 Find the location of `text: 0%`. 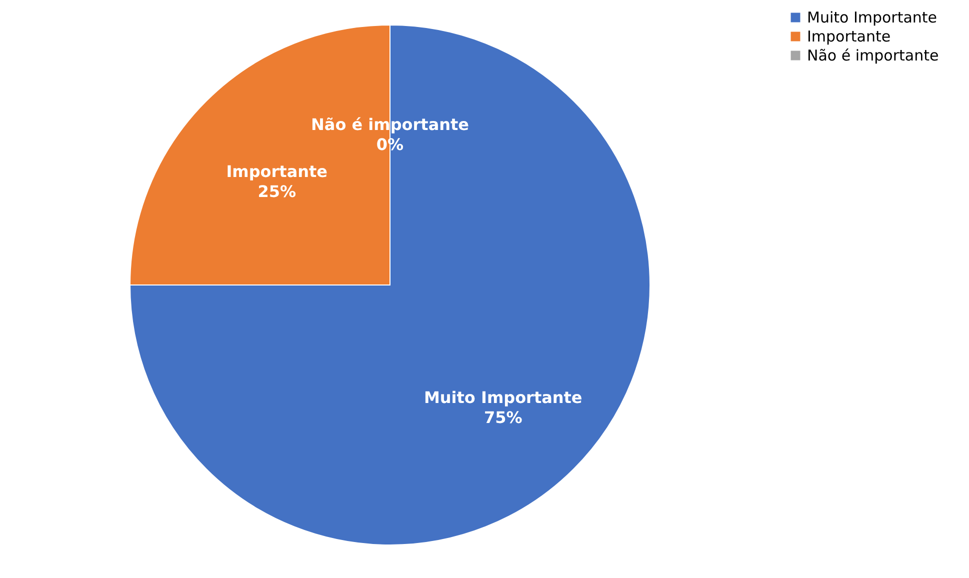

text: 0% is located at coordinates (390, 144).